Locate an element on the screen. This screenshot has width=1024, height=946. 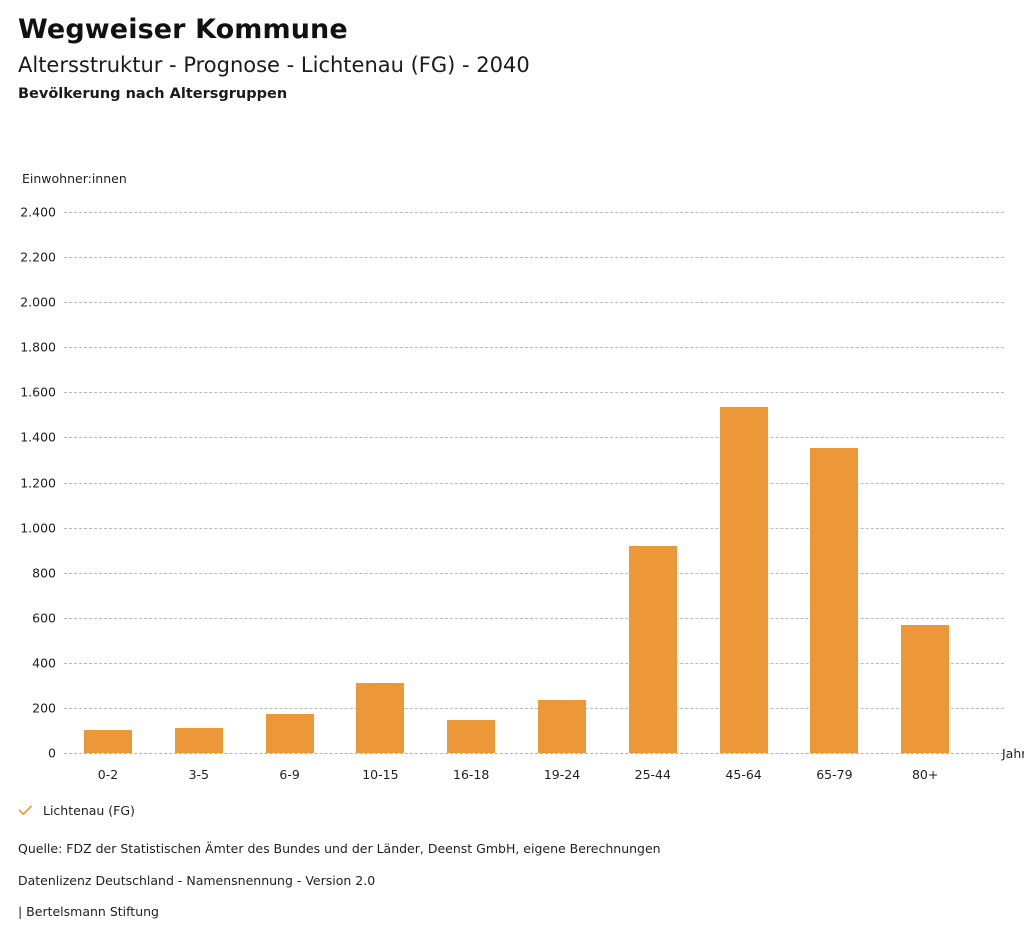
x-axis-tick-label: 45-64 is located at coordinates (743, 774).